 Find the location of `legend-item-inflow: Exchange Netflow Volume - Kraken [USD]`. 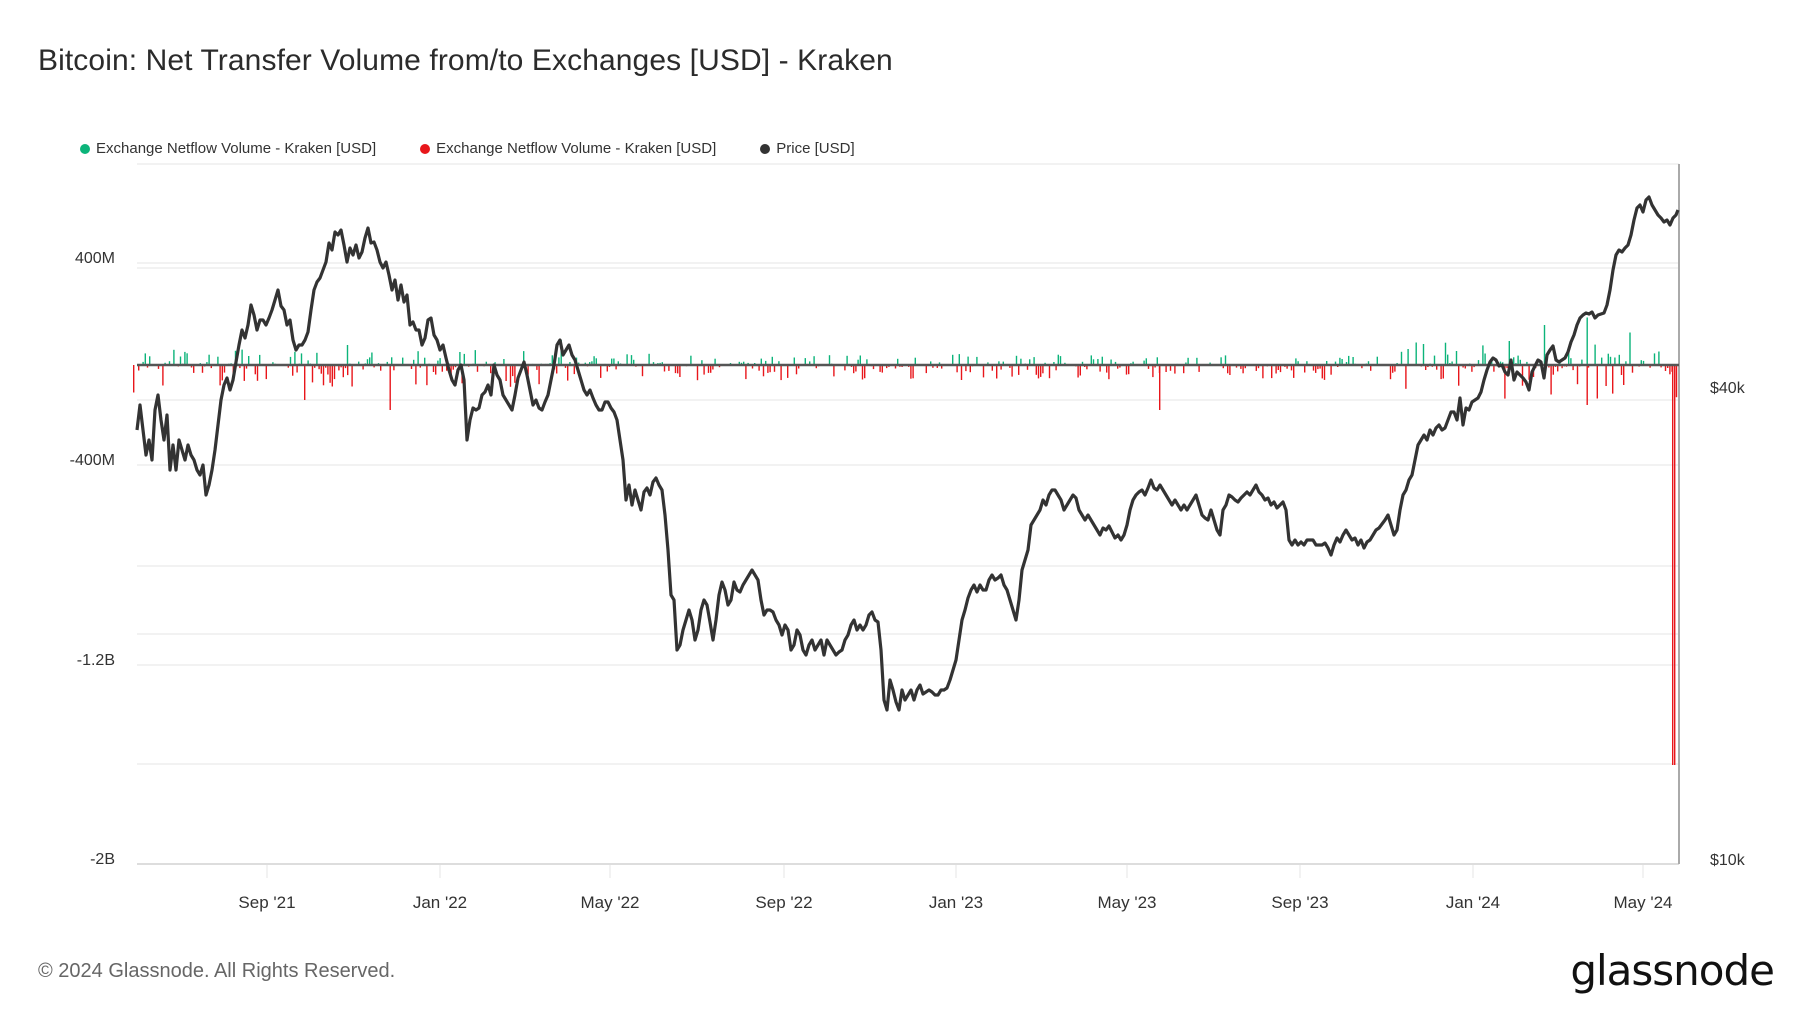

legend-item-inflow: Exchange Netflow Volume - Kraken [USD] is located at coordinates (228, 148).